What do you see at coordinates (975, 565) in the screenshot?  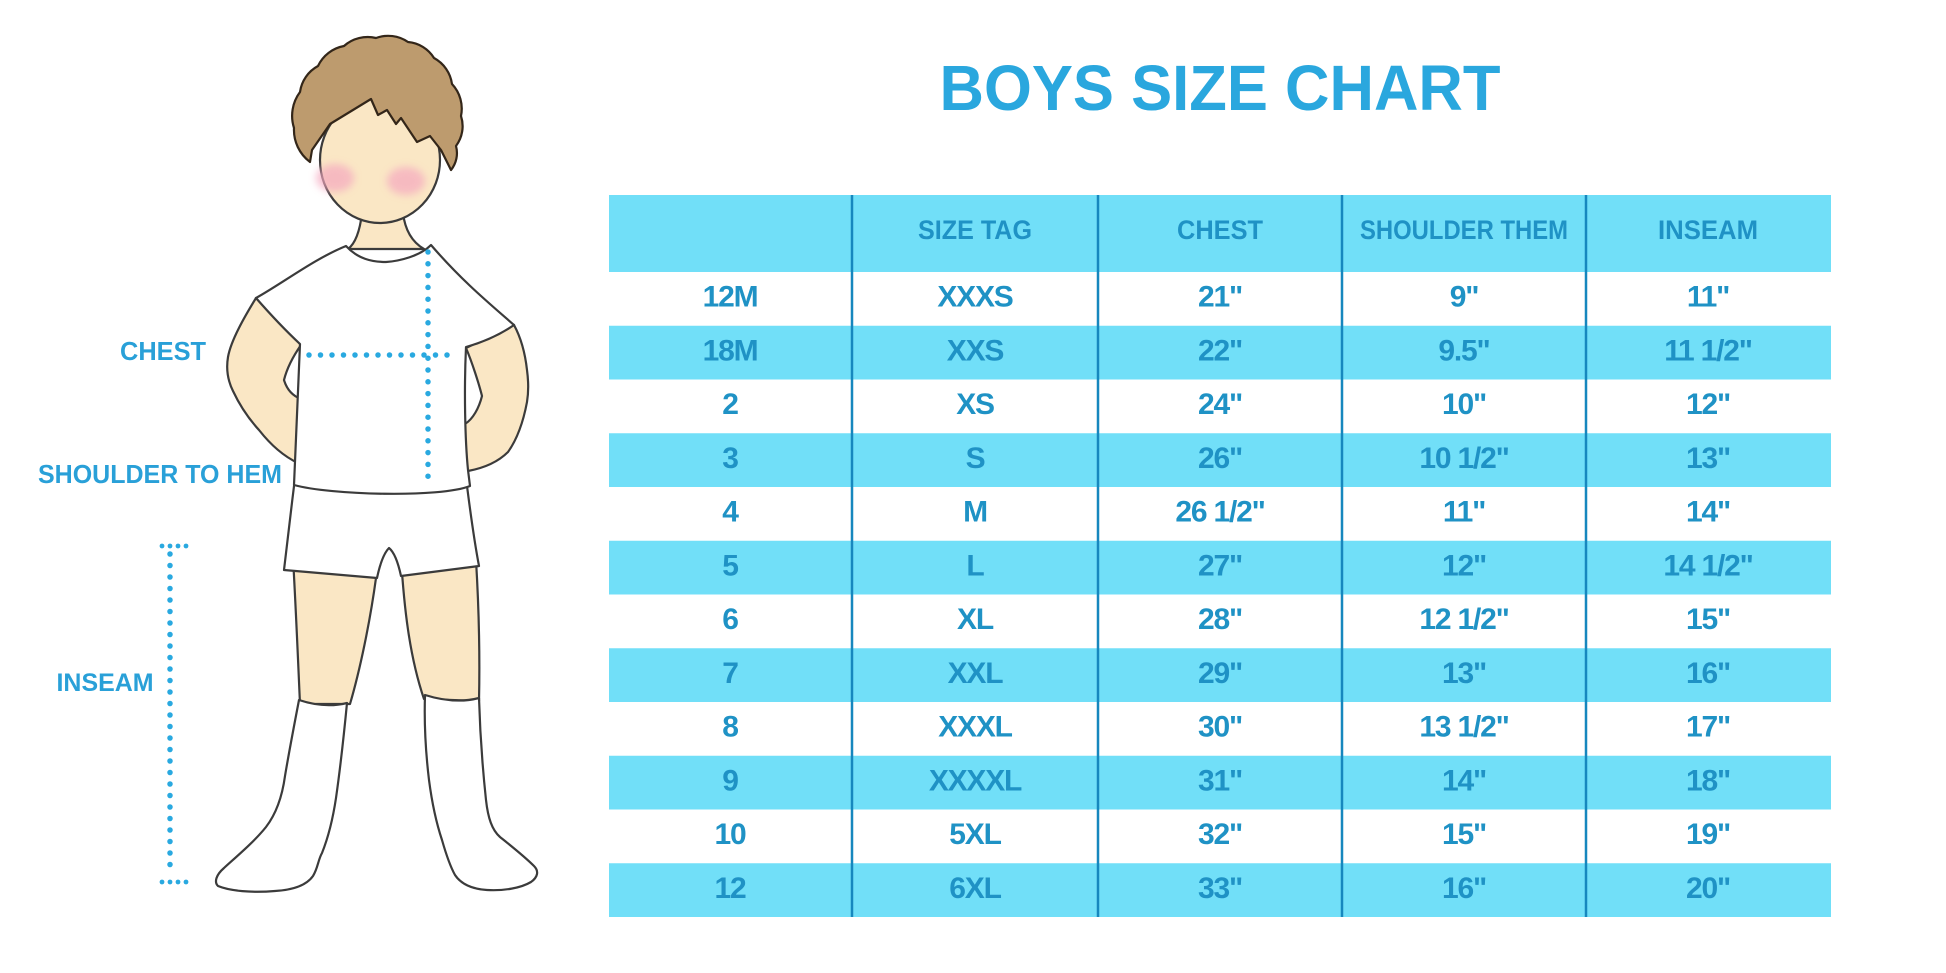 I see `svg-text: L` at bounding box center [975, 565].